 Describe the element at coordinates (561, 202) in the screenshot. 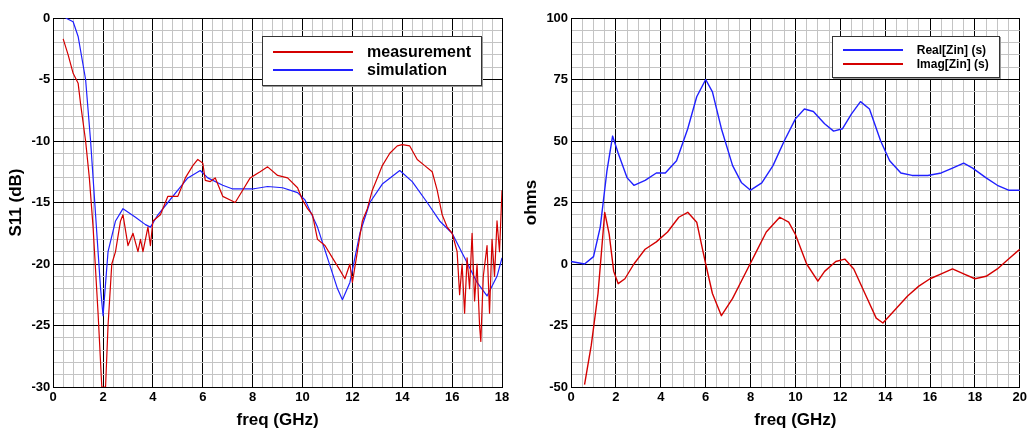

I see `y-tick-label: 25` at that location.